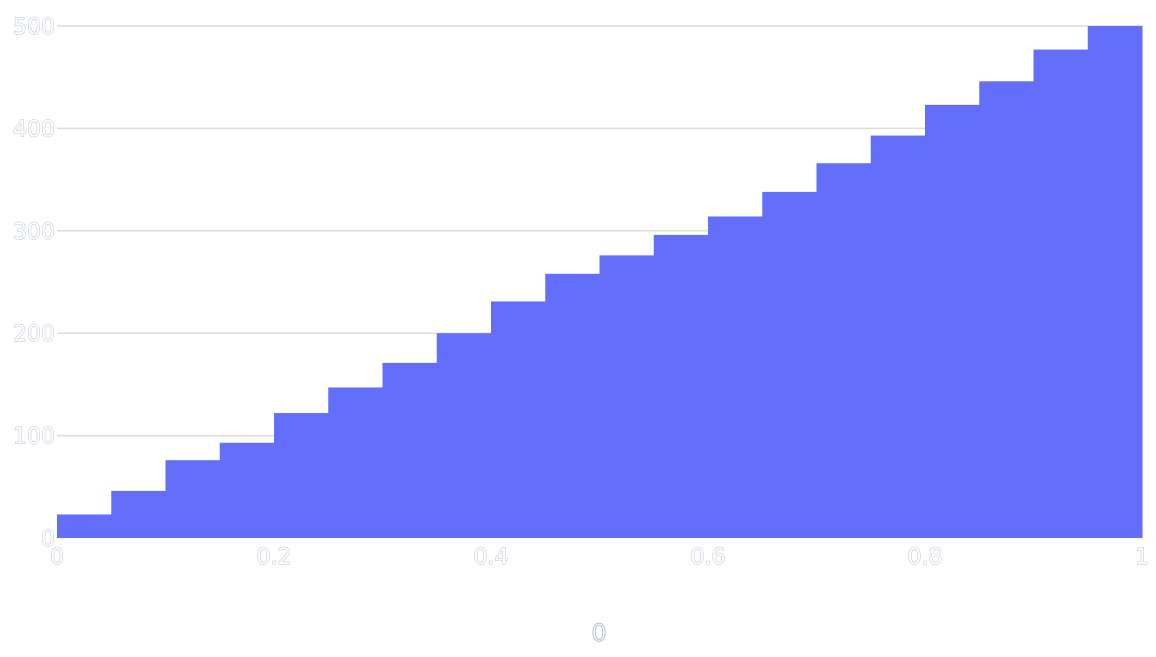 This screenshot has width=1156, height=657. Describe the element at coordinates (34, 129) in the screenshot. I see `y-tick-label: 400` at that location.